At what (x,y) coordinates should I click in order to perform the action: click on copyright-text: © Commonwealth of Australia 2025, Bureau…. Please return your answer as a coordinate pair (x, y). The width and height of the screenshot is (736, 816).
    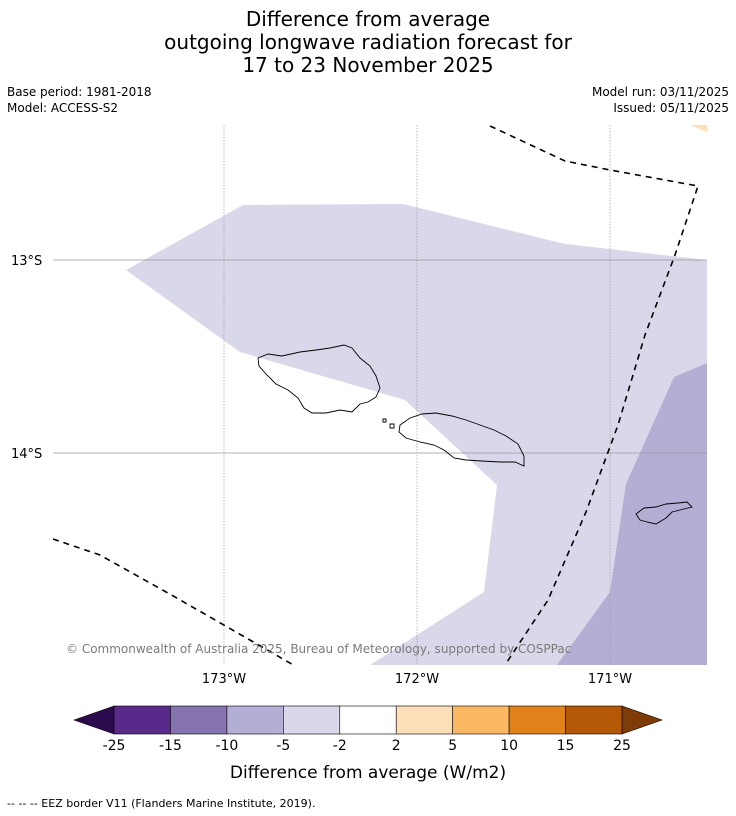
    Looking at the image, I should click on (318, 649).